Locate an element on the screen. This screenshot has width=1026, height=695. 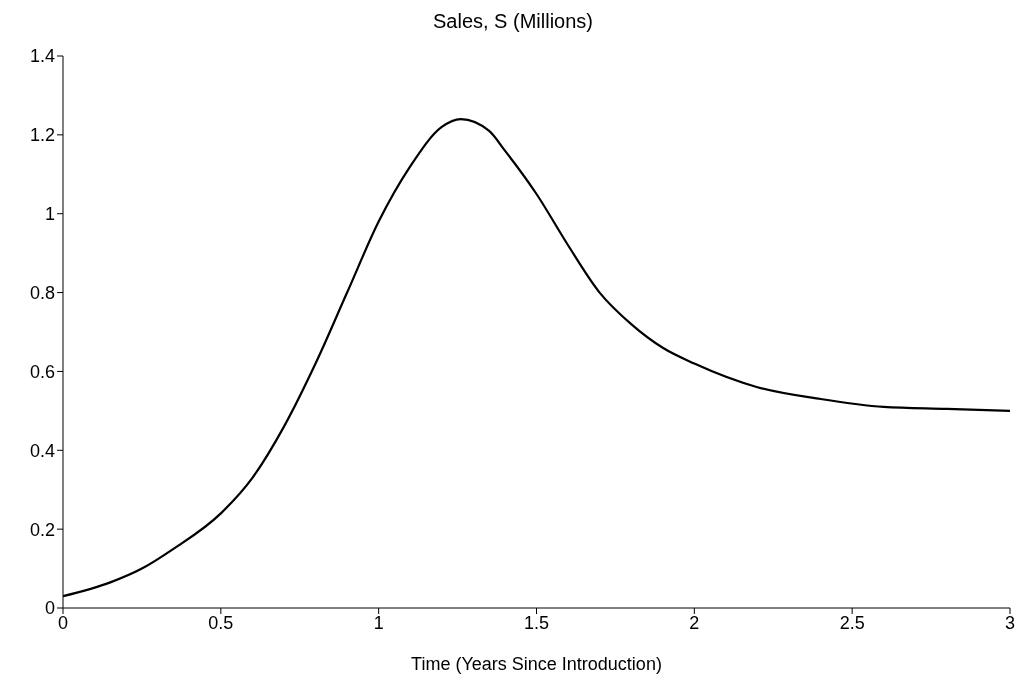
x-axis-title: Time (Years Since Introduction) is located at coordinates (536, 664).